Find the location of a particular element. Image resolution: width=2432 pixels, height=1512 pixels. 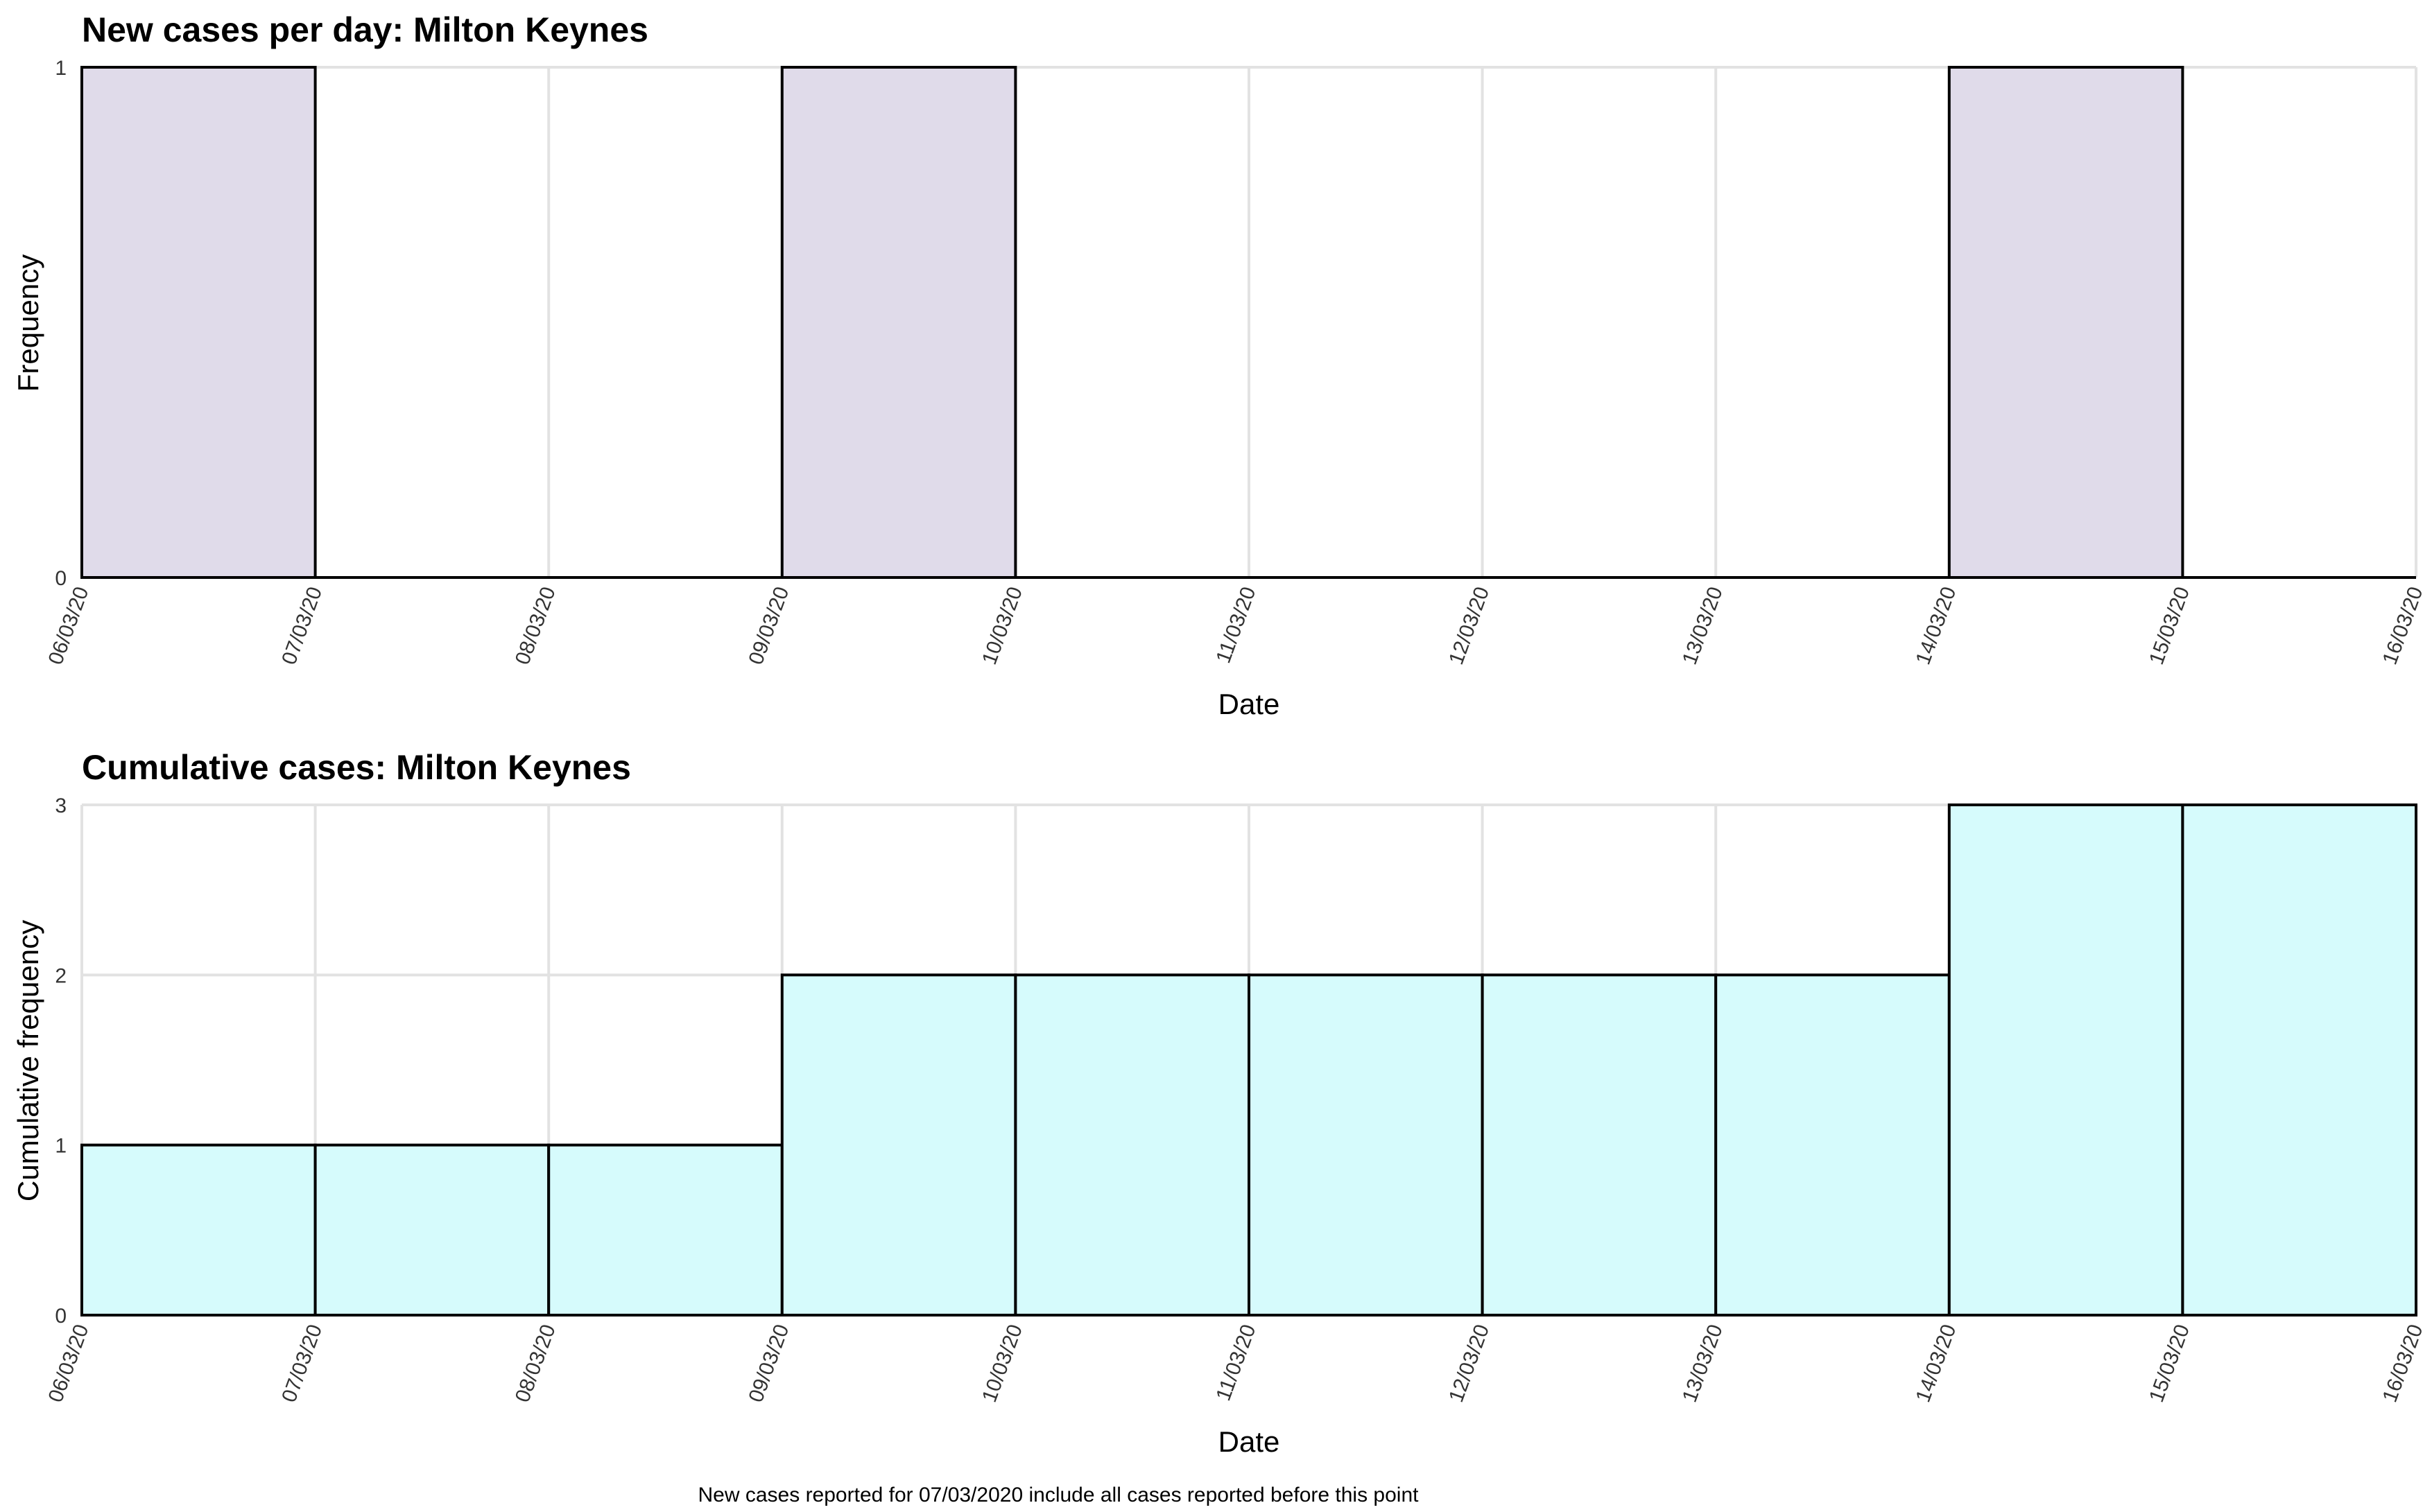

y-axis-title: Cumulative frequency is located at coordinates (28, 1060).